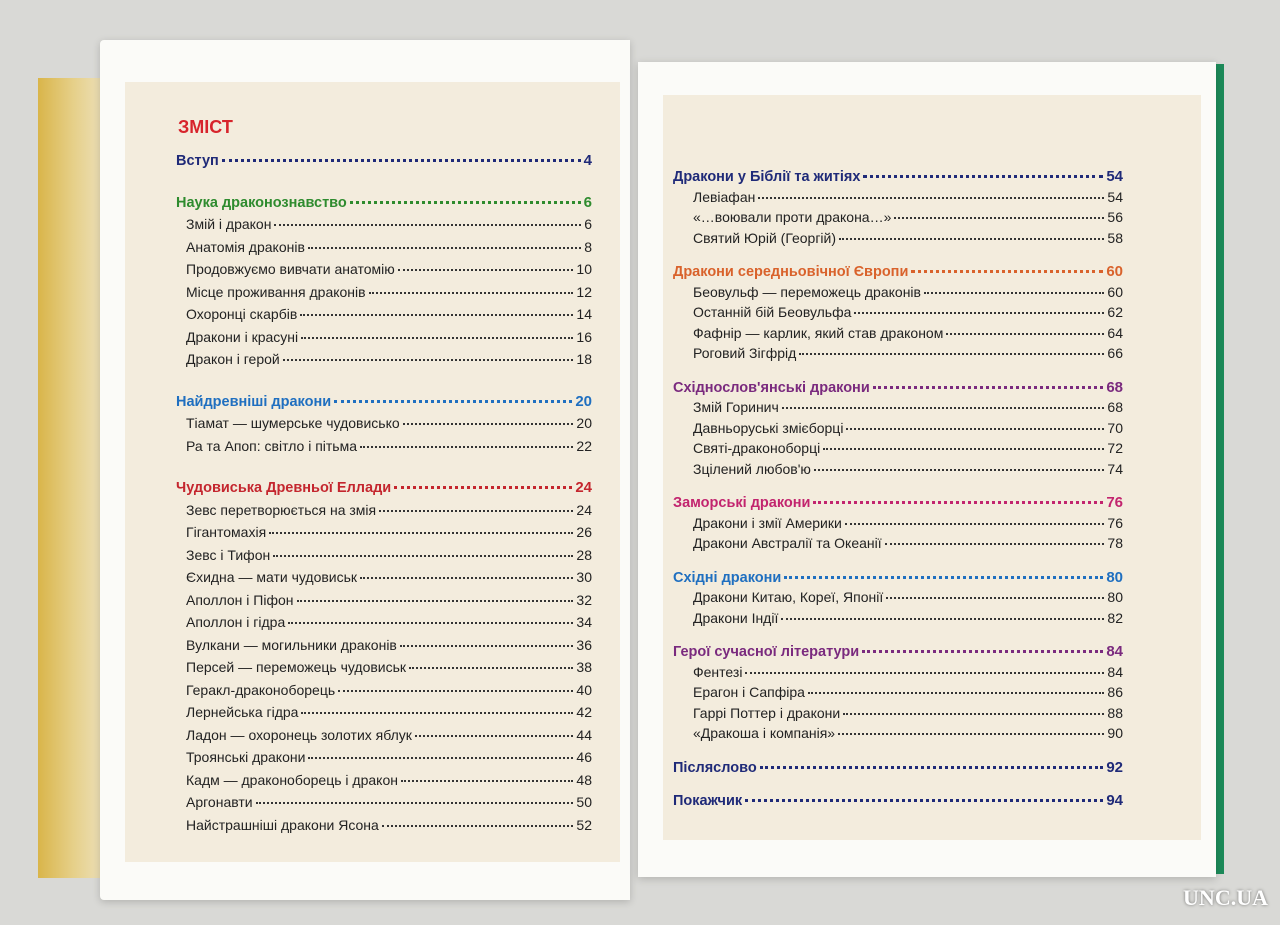 This screenshot has height=925, width=1280. I want to click on section-row: Дракони середньовічної Європи 60, so click(898, 273).